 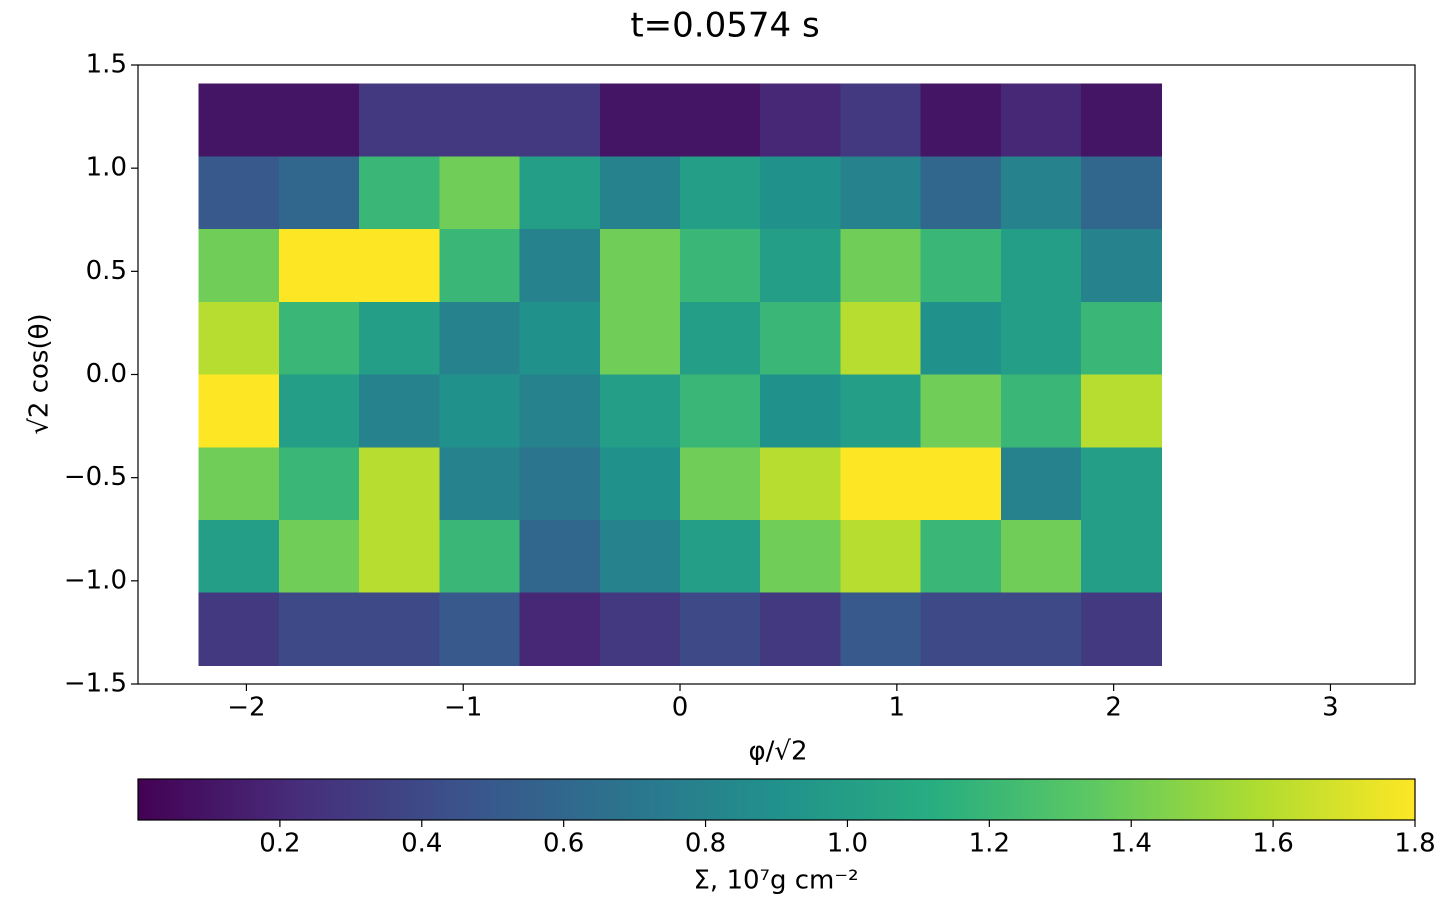 I want to click on x-tick-label: −1, so click(x=463, y=708).